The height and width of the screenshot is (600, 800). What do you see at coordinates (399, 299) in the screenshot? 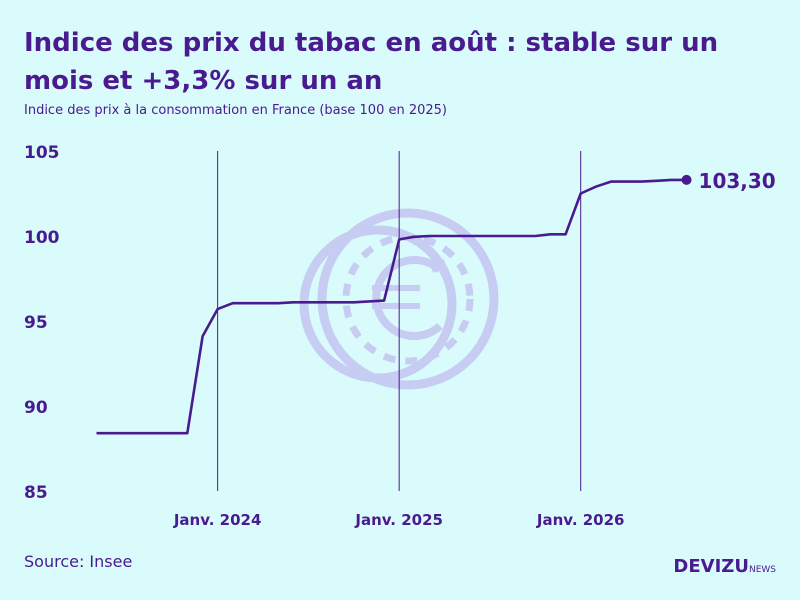
I see `euro-coin-icon` at bounding box center [399, 299].